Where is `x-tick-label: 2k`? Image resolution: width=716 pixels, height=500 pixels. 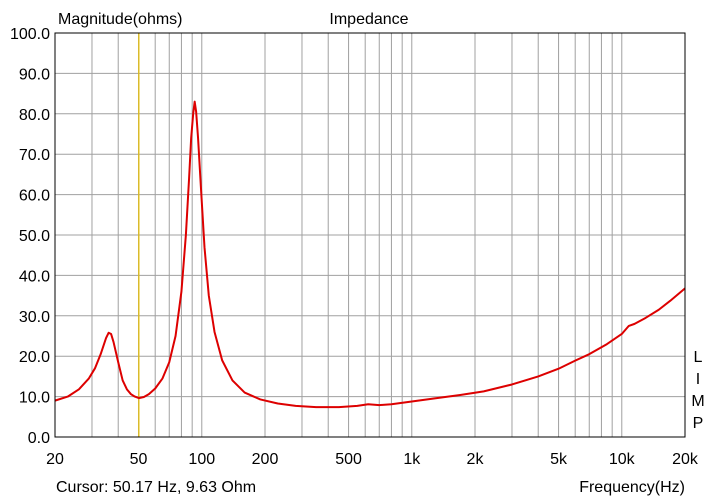 x-tick-label: 2k is located at coordinates (476, 459).